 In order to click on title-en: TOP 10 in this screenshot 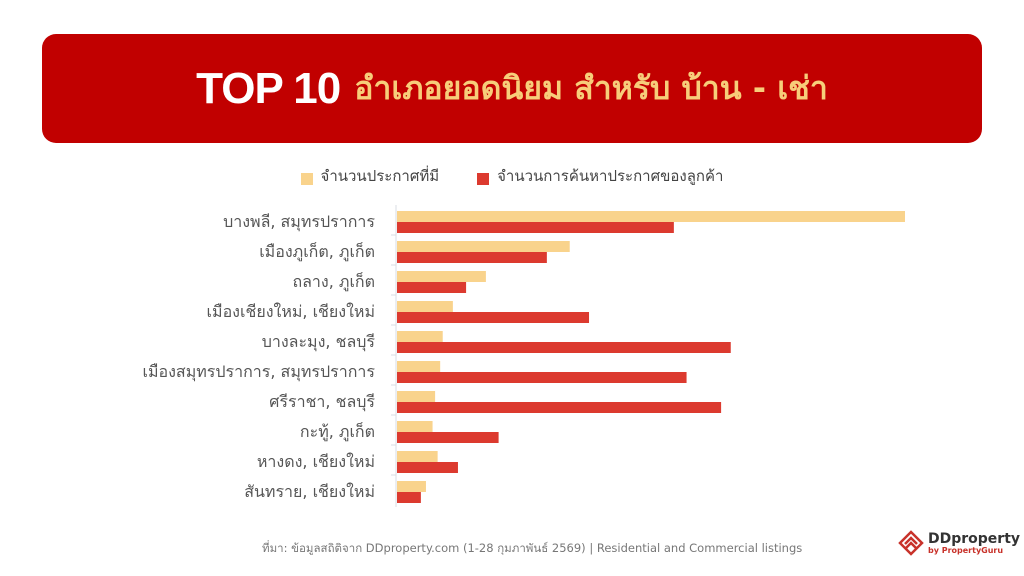, I will do `click(268, 88)`.